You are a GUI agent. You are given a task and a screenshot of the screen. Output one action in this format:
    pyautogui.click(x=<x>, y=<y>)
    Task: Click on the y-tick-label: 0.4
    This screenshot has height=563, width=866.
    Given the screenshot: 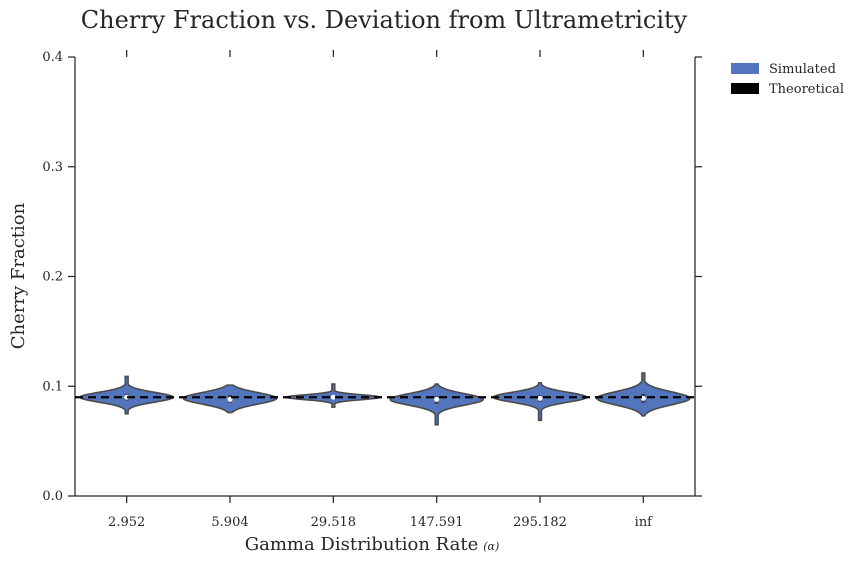 What is the action you would take?
    pyautogui.click(x=52, y=57)
    